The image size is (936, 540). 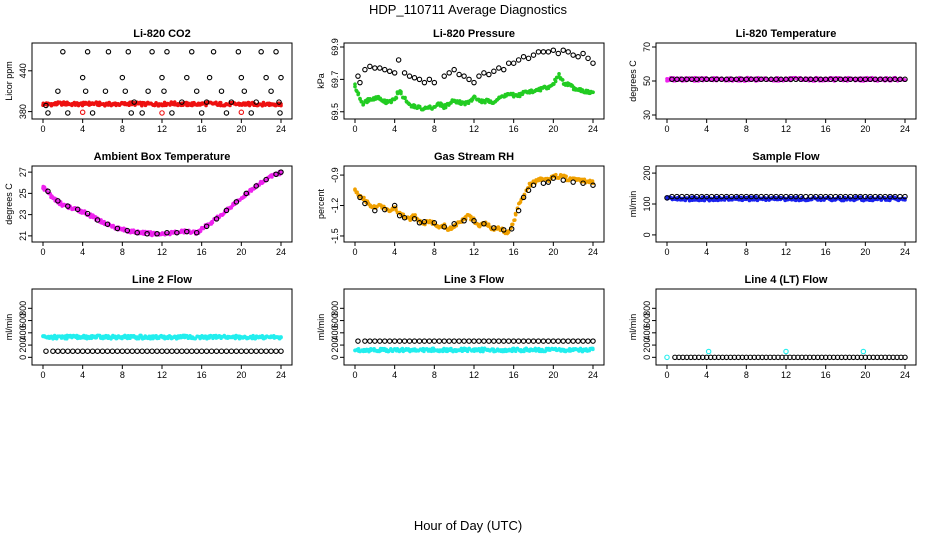 I want to click on y-tick-label: 21, so click(x=23, y=236).